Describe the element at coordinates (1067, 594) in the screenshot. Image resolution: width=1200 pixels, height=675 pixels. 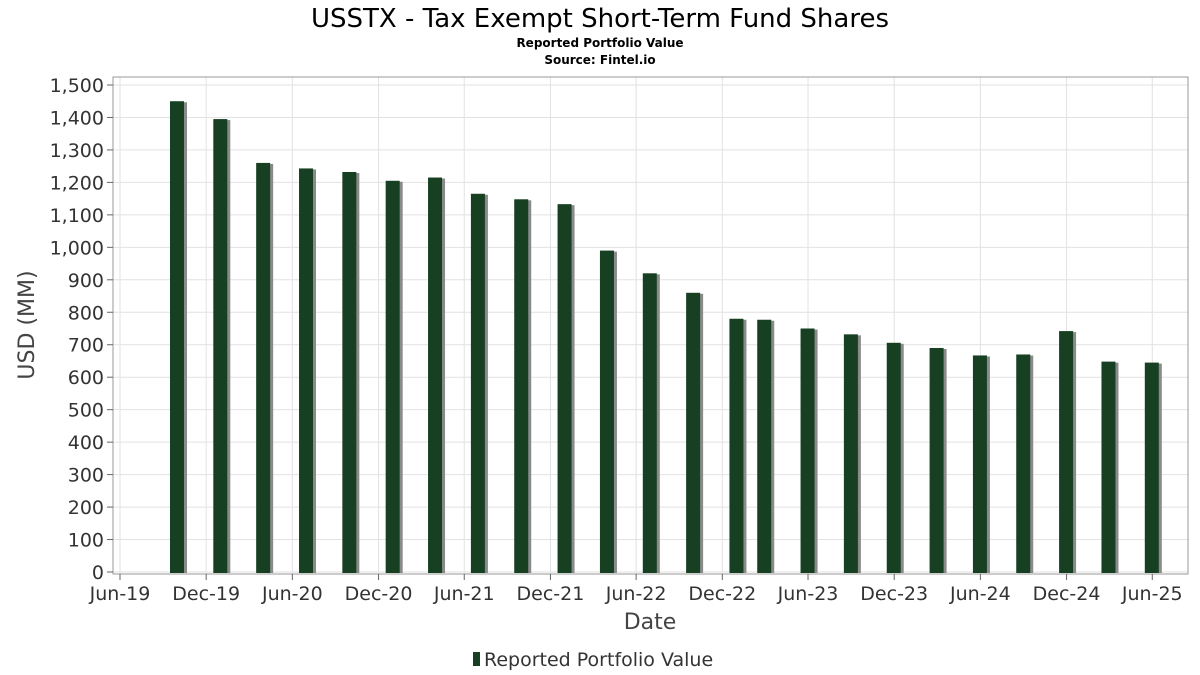
I see `x-tick-label: Dec-24` at that location.